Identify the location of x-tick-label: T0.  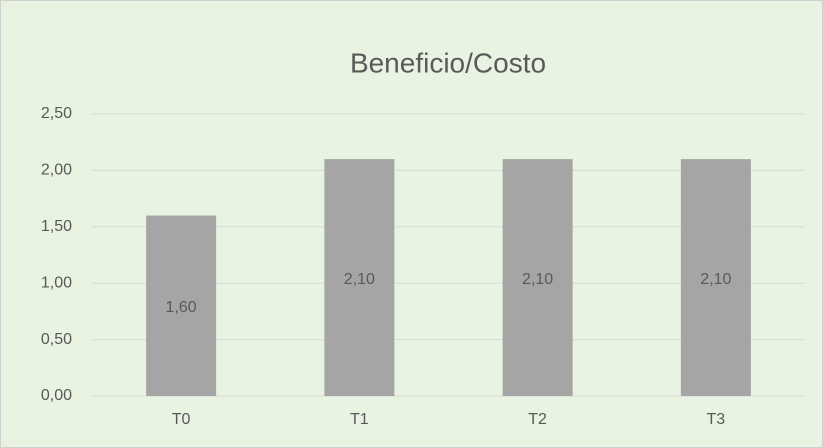
(181, 419).